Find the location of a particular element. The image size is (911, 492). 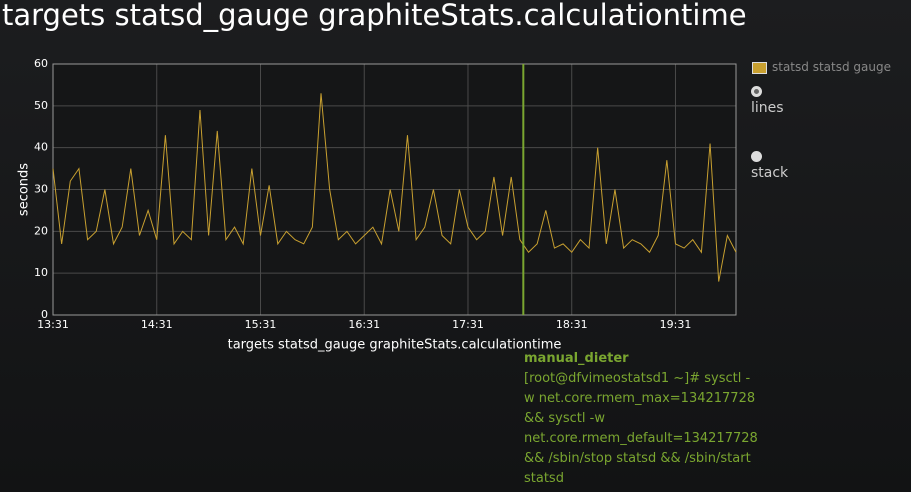

y-tick-label: 40 is located at coordinates (41, 147).